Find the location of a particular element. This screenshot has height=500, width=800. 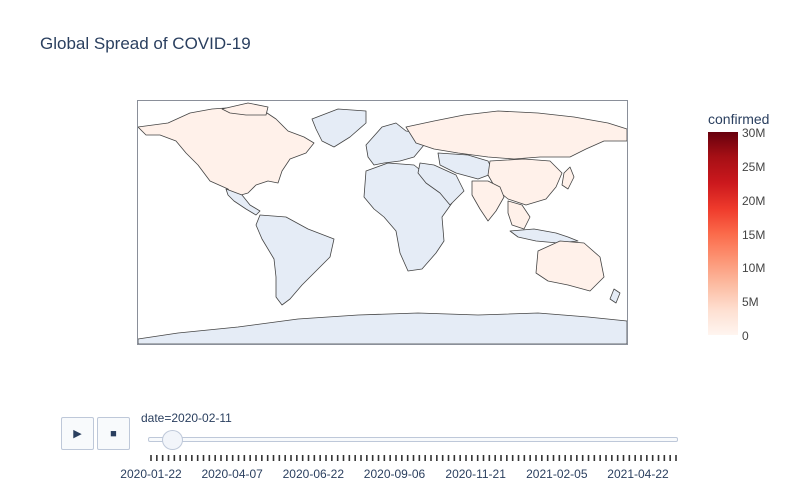

country-australia is located at coordinates (570, 266).